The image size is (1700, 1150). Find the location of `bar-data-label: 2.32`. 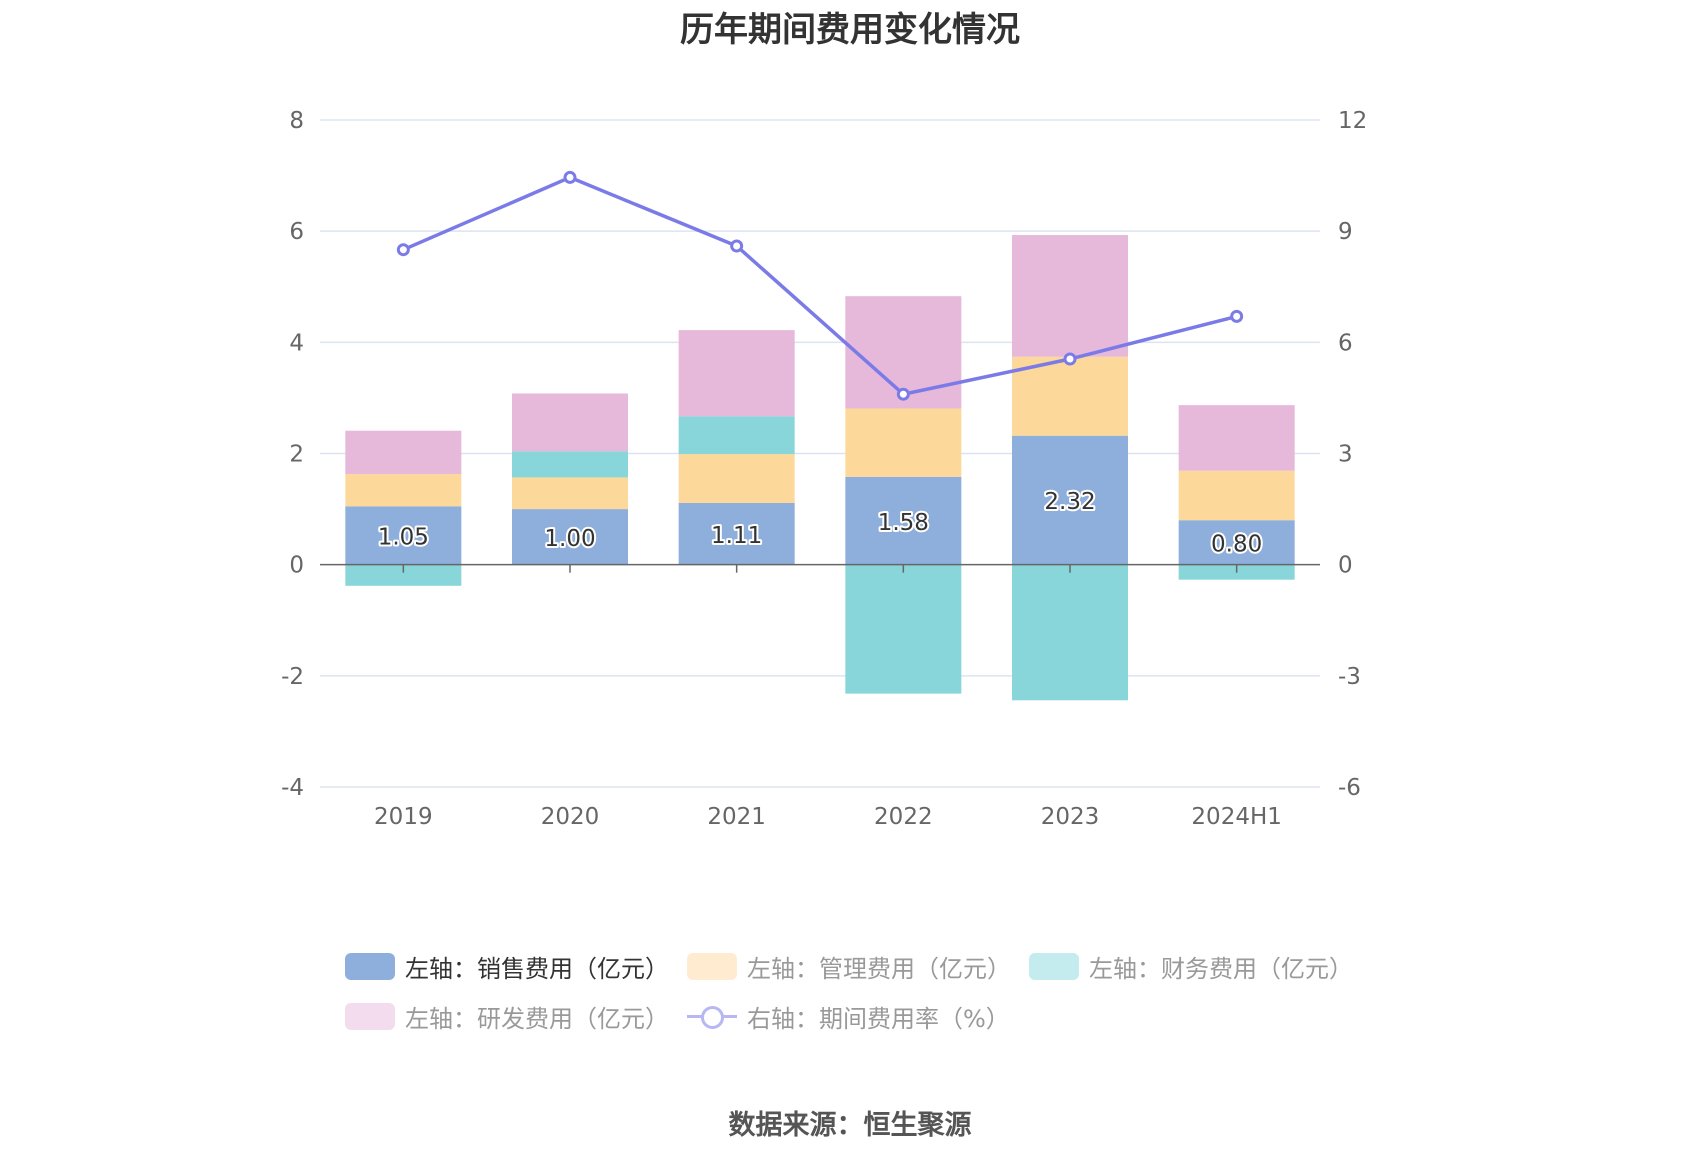

bar-data-label: 2.32 is located at coordinates (1069, 502).